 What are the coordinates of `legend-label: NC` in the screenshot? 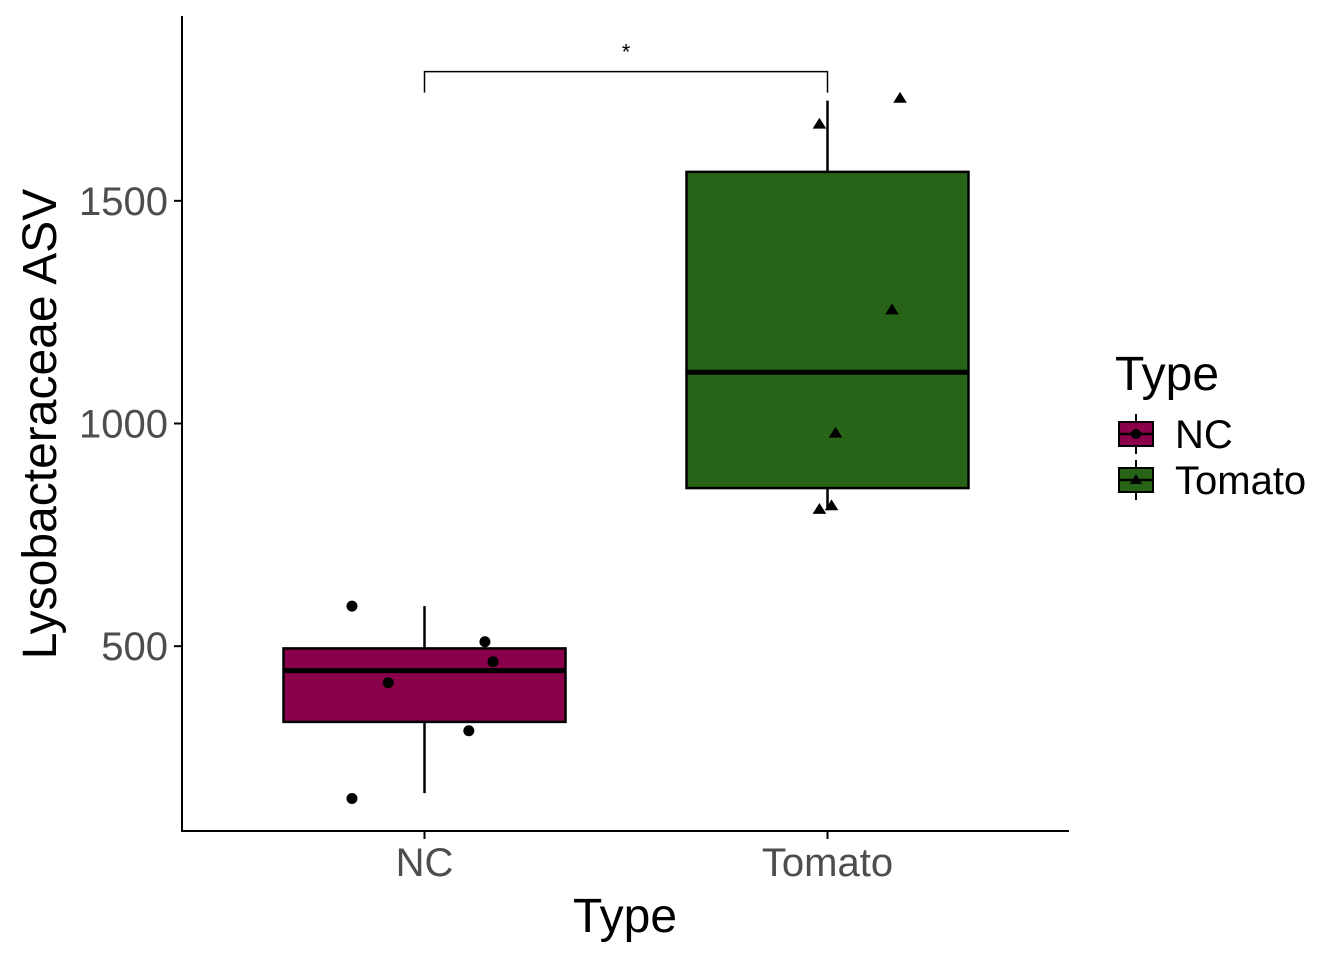 It's located at (1204, 435).